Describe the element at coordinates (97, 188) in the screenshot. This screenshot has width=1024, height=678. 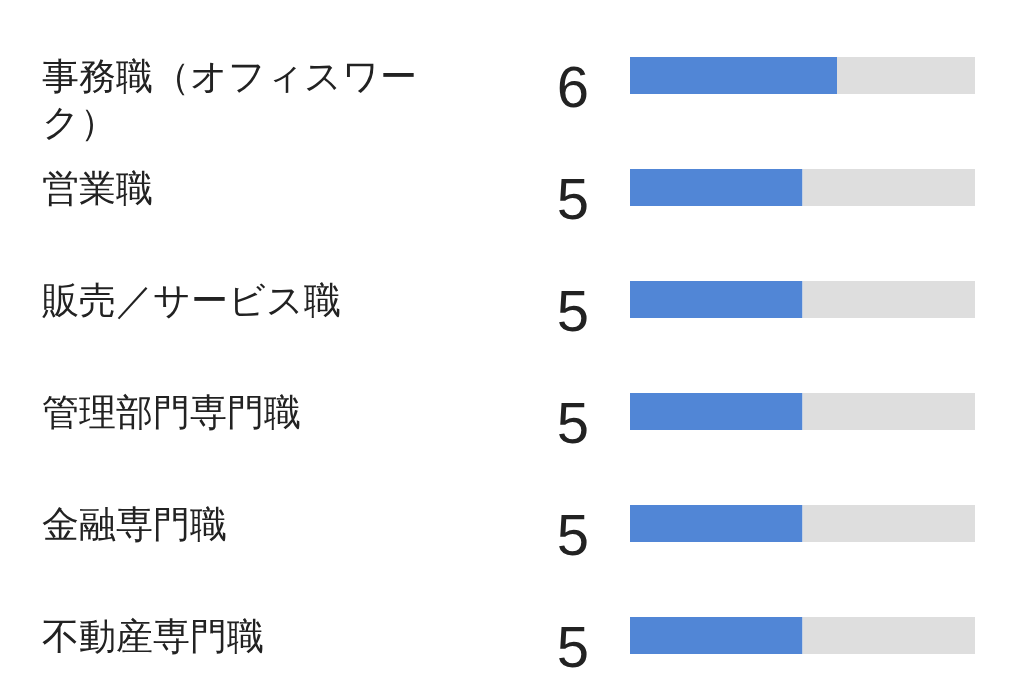
I see `y-tick-label: 営業職` at that location.